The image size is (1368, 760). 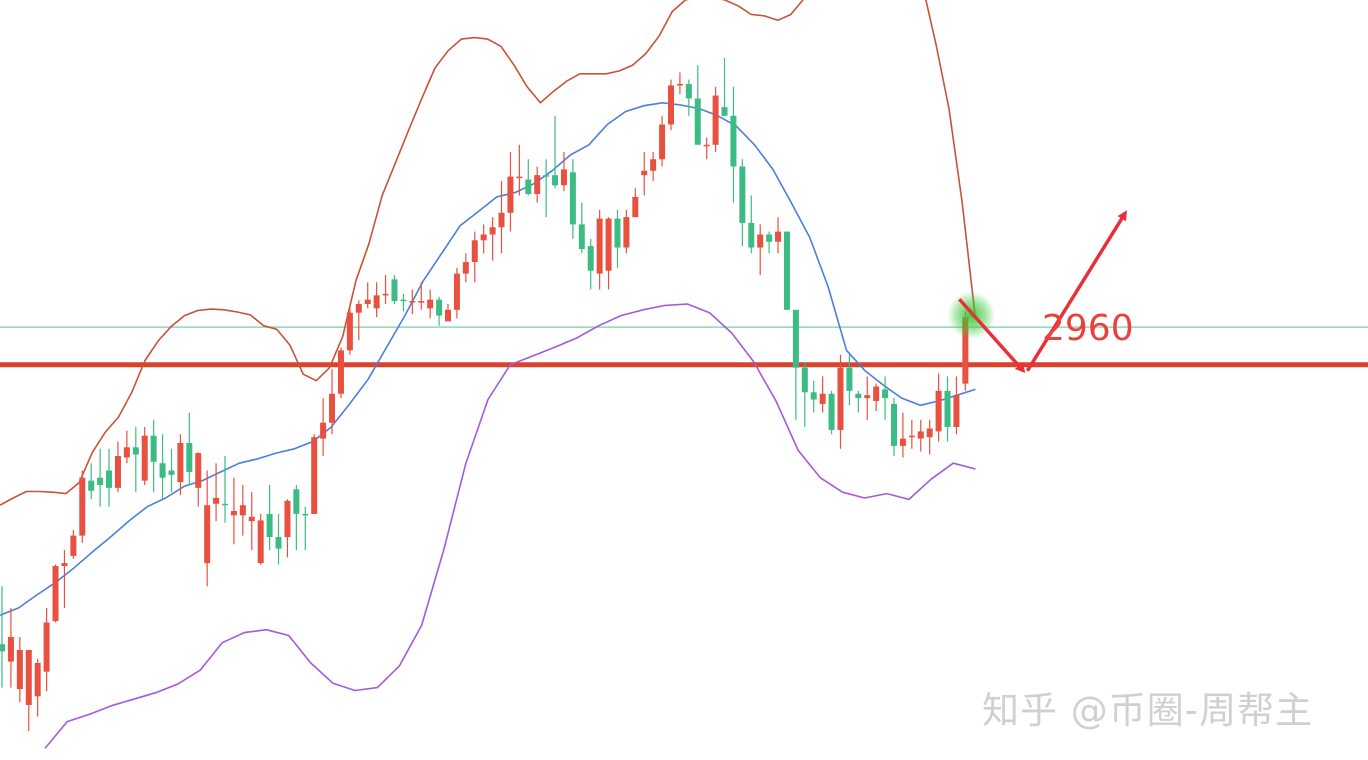 I want to click on price-label-2960: 2960, so click(x=1088, y=328).